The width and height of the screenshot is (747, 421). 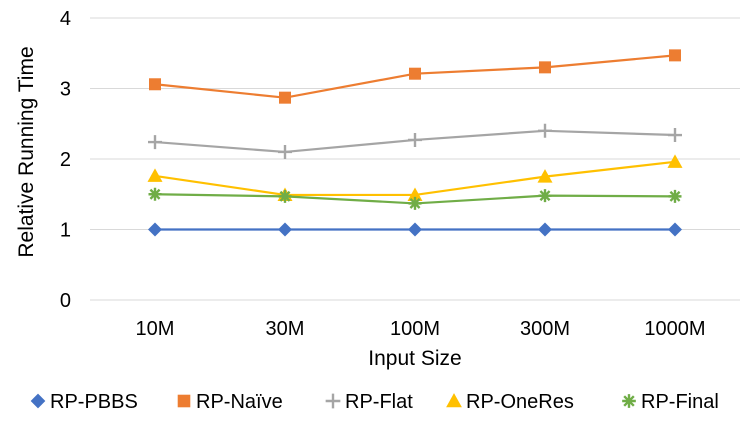 I want to click on y-tick-label: 1, so click(x=65, y=231).